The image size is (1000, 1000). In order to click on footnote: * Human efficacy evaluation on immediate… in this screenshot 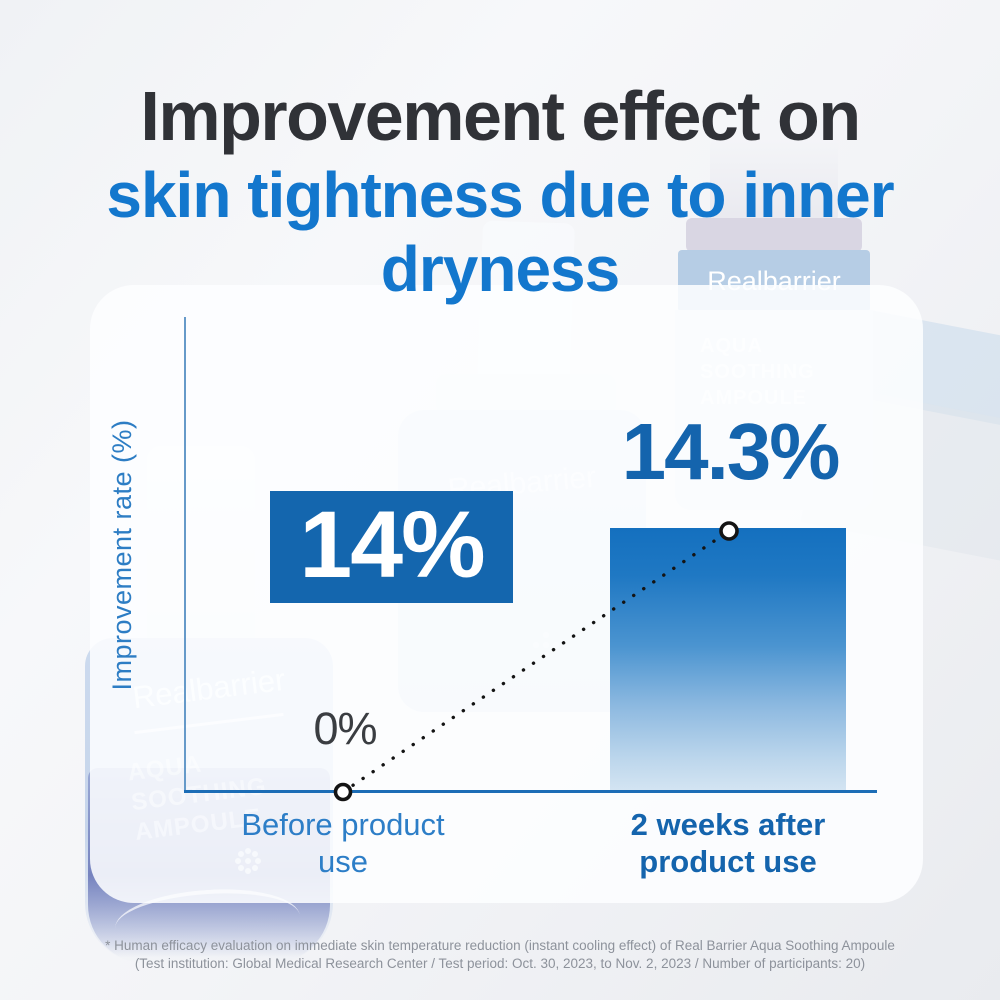, I will do `click(500, 954)`.